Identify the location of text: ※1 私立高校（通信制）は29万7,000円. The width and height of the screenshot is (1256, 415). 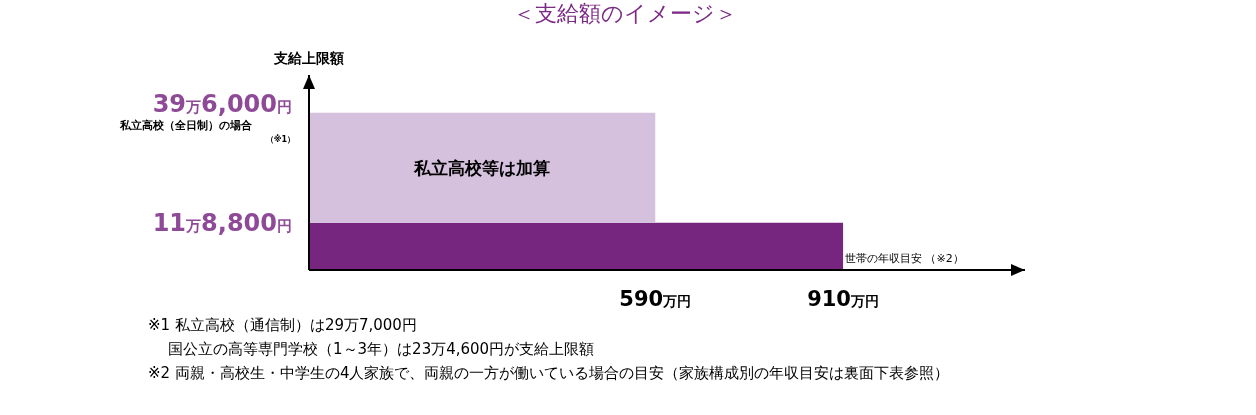
(282, 325).